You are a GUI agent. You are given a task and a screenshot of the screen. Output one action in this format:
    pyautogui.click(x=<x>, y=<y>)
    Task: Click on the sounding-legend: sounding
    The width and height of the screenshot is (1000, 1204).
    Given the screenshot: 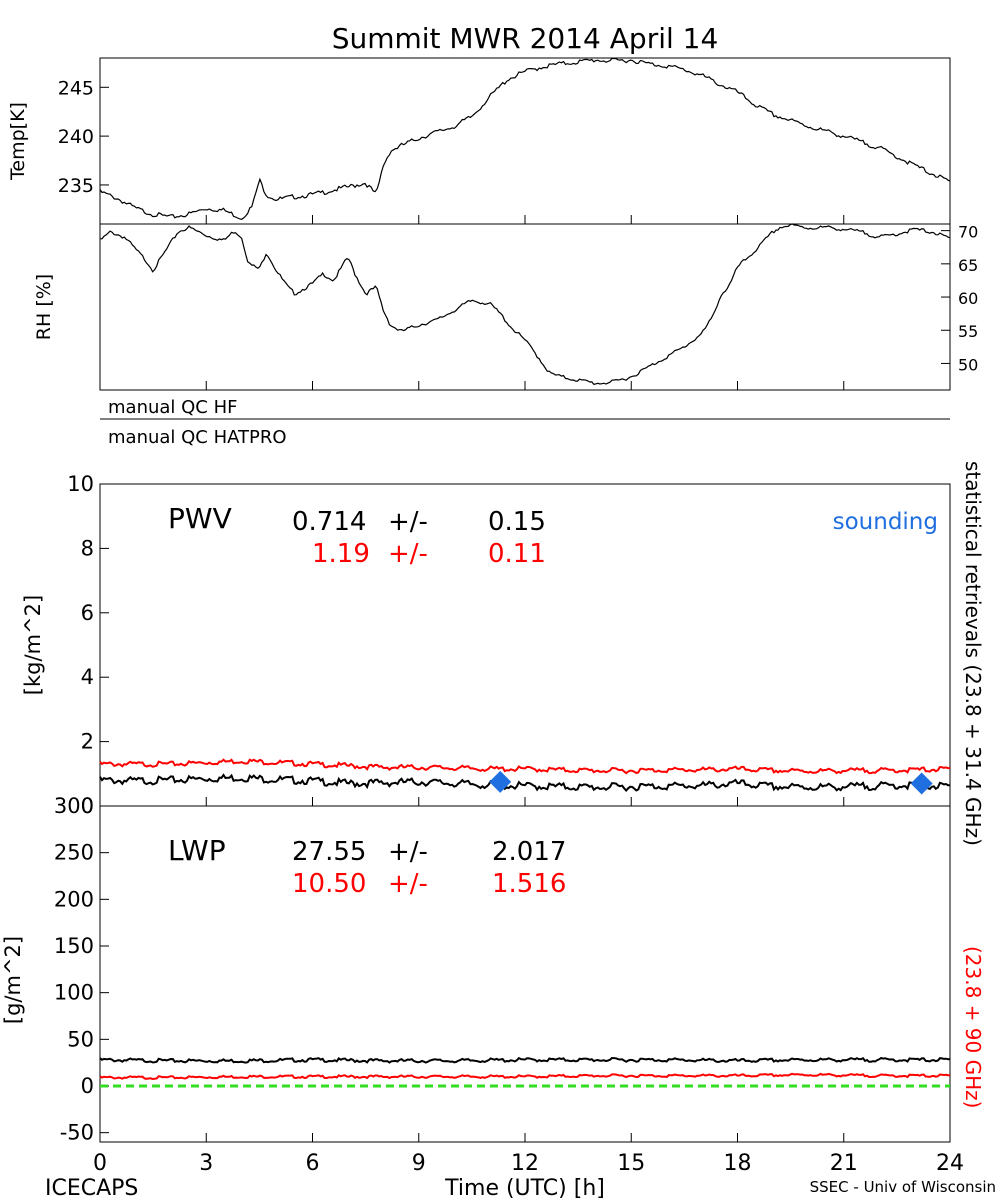 What is the action you would take?
    pyautogui.click(x=885, y=522)
    